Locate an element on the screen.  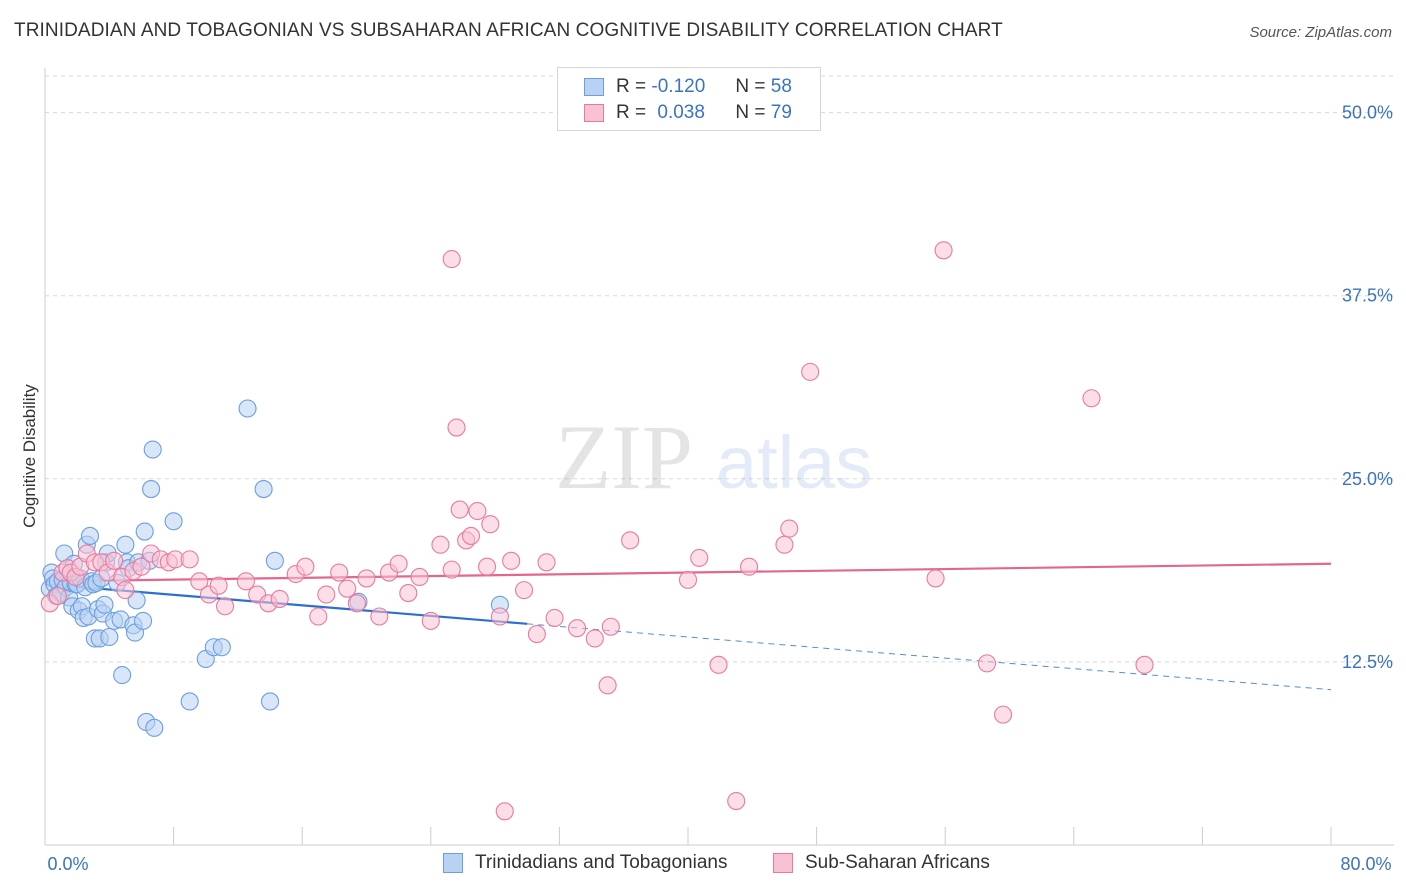
stats-legend: R = -0.120 N = 58 R = 0.038 N = 79 is located at coordinates (689, 99).